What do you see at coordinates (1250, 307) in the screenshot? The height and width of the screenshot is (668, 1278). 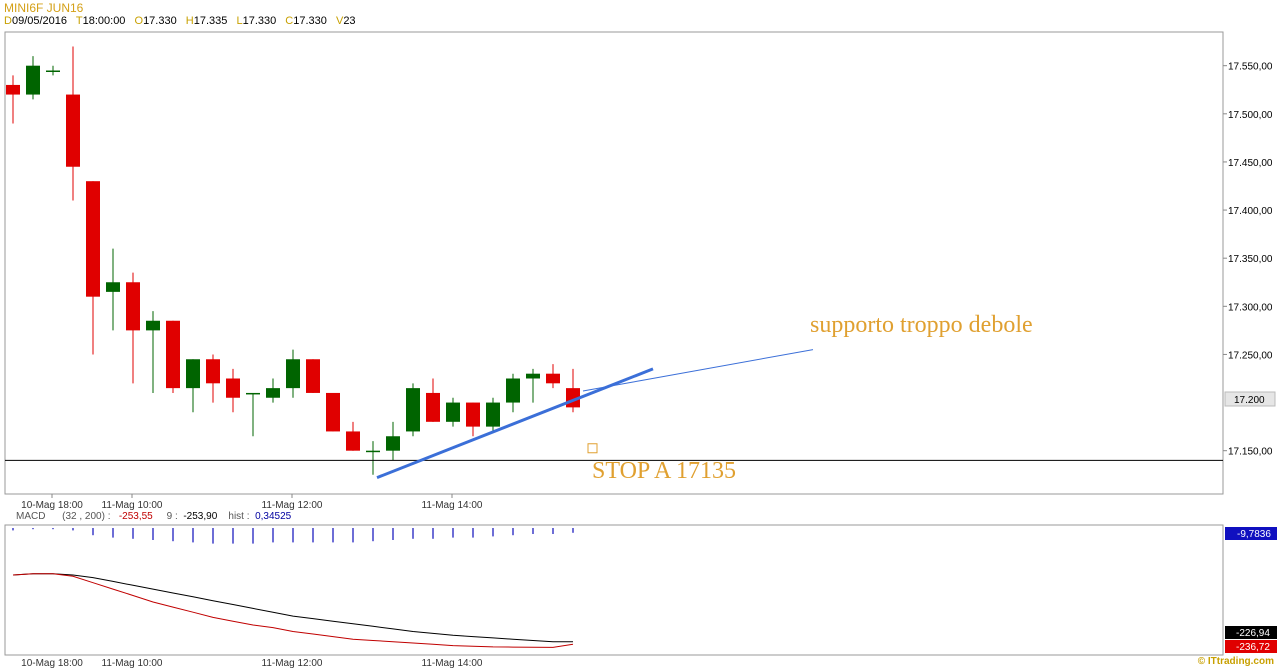 I see `price-tick-label: 17.300,00` at bounding box center [1250, 307].